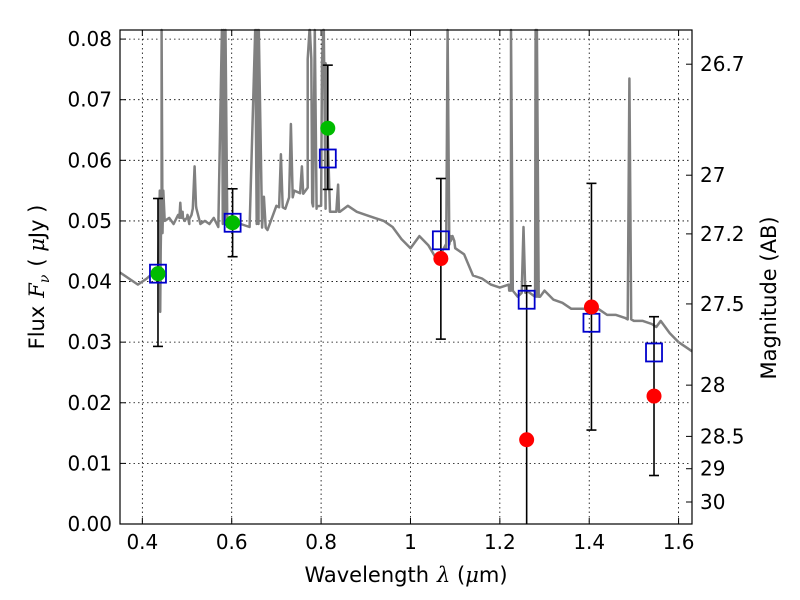 This screenshot has width=800, height=600. What do you see at coordinates (443, 575) in the screenshot?
I see `x-axis-symbol: λ` at bounding box center [443, 575].